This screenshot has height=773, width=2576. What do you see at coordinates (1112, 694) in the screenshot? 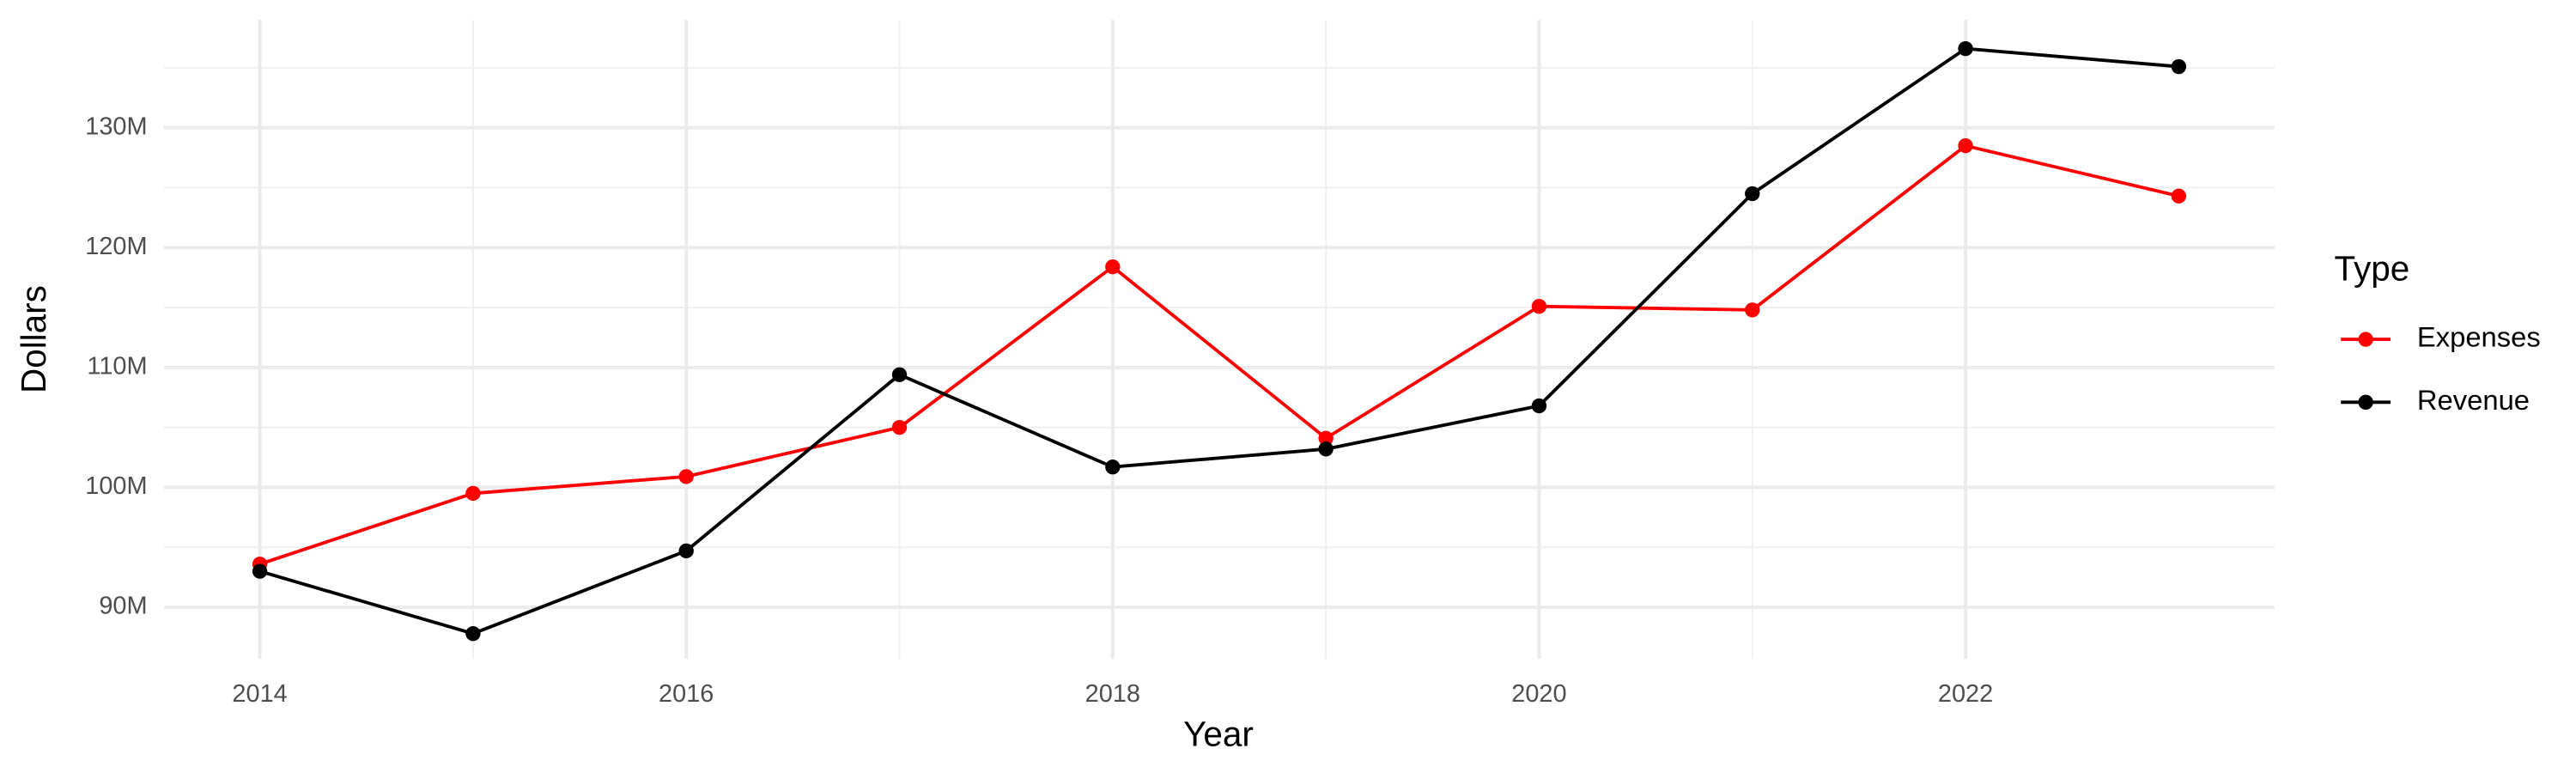
I see `x-tick-label: 2018` at bounding box center [1112, 694].